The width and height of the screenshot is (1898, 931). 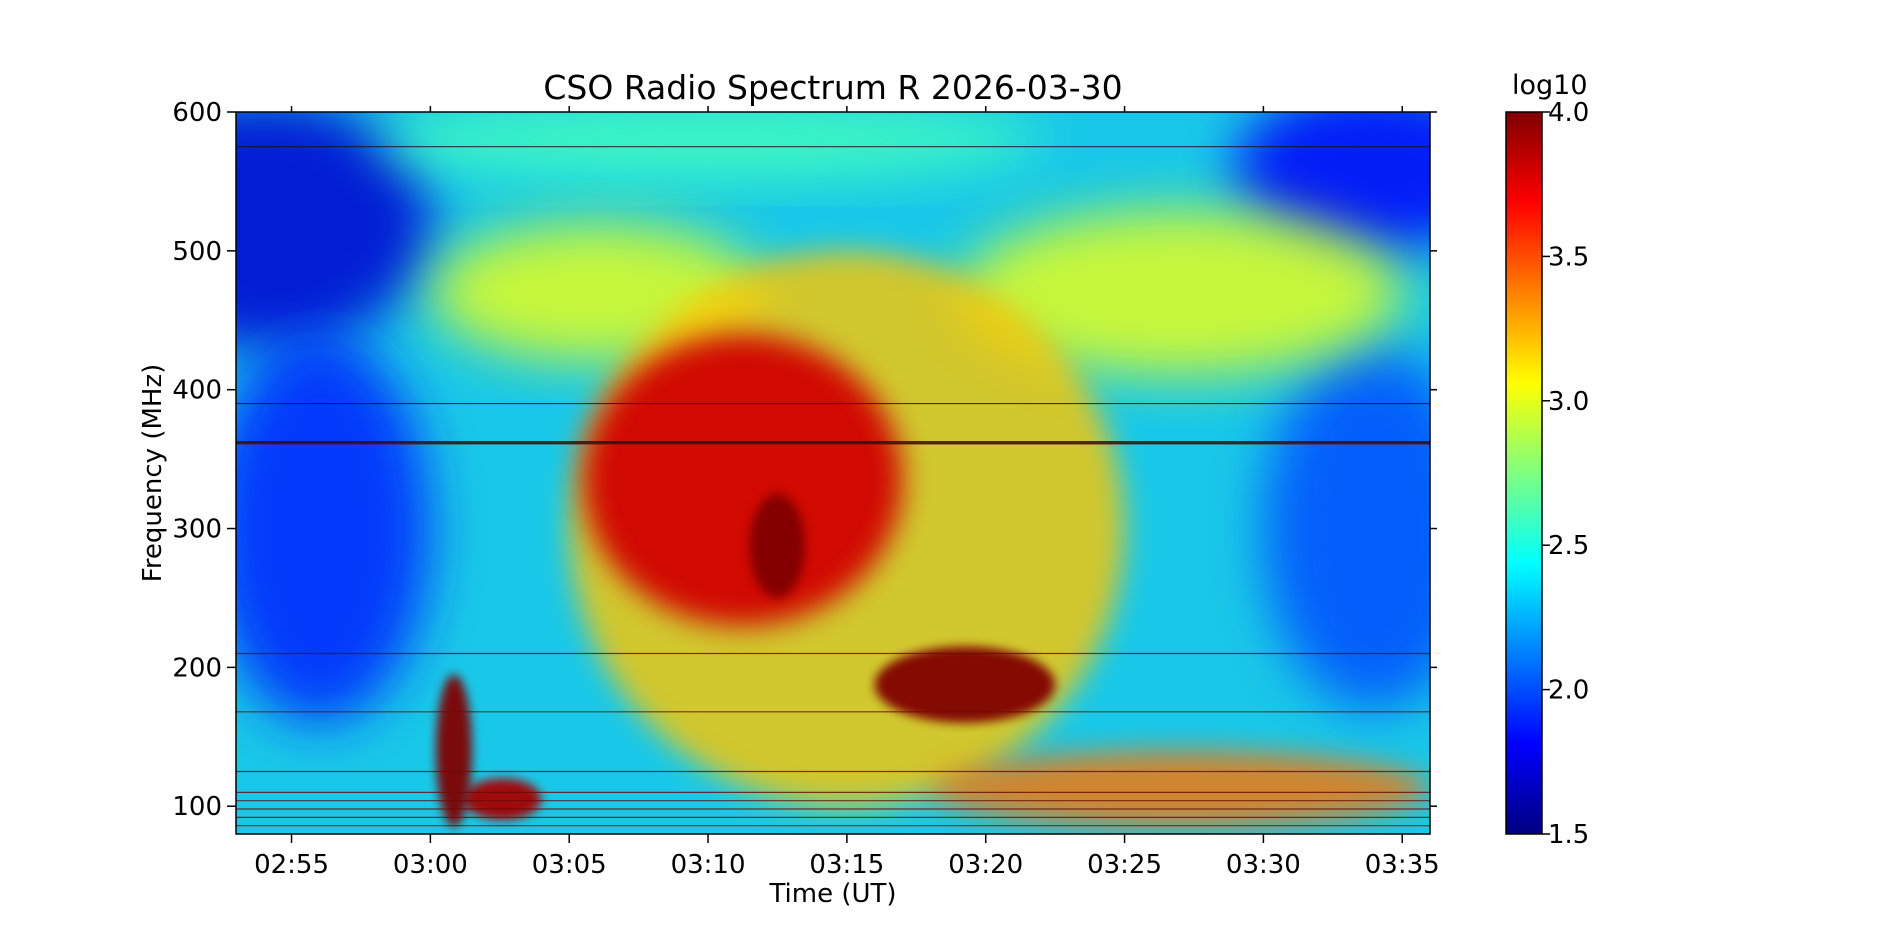 What do you see at coordinates (1568, 691) in the screenshot?
I see `colorbar-tick-label: 2.0` at bounding box center [1568, 691].